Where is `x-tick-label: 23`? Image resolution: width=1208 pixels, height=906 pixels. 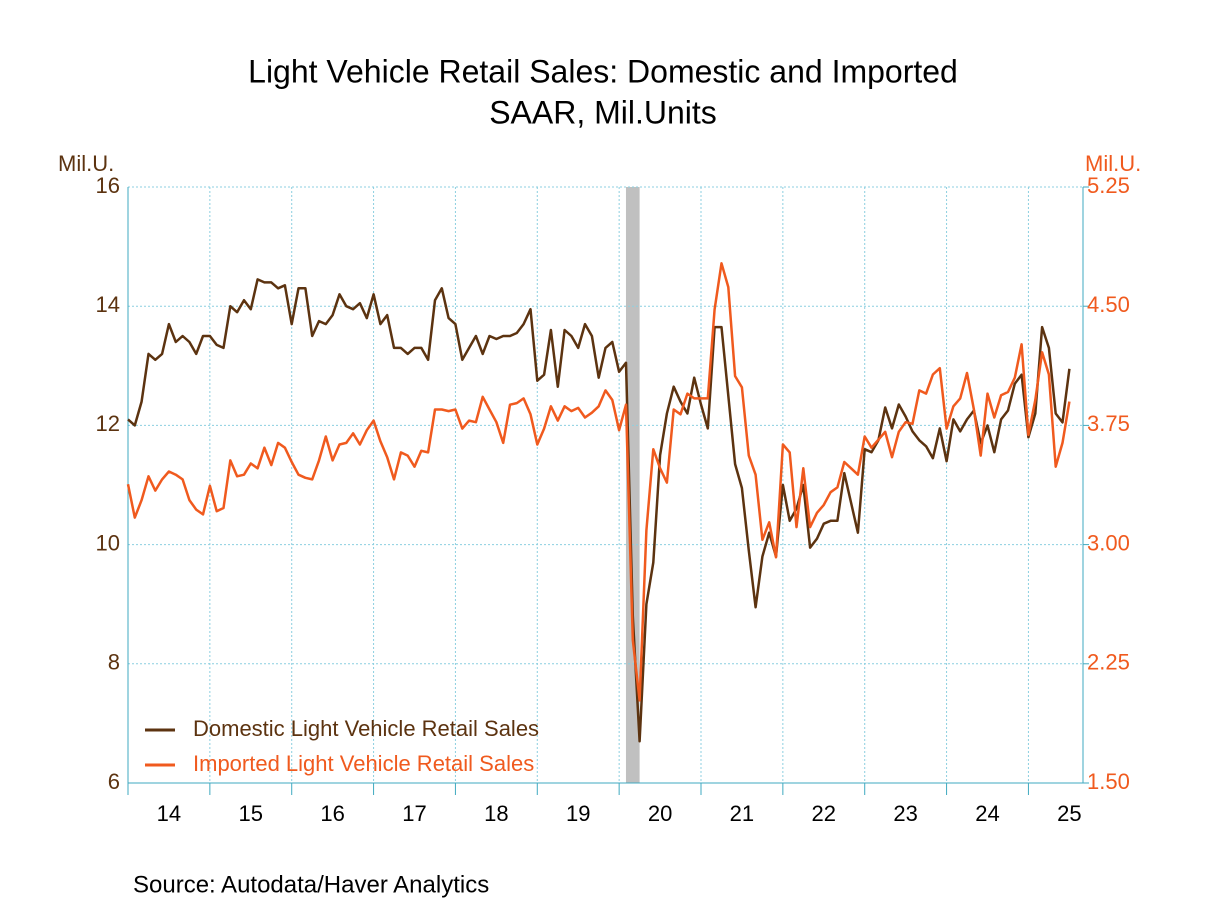
x-tick-label: 23 is located at coordinates (905, 813).